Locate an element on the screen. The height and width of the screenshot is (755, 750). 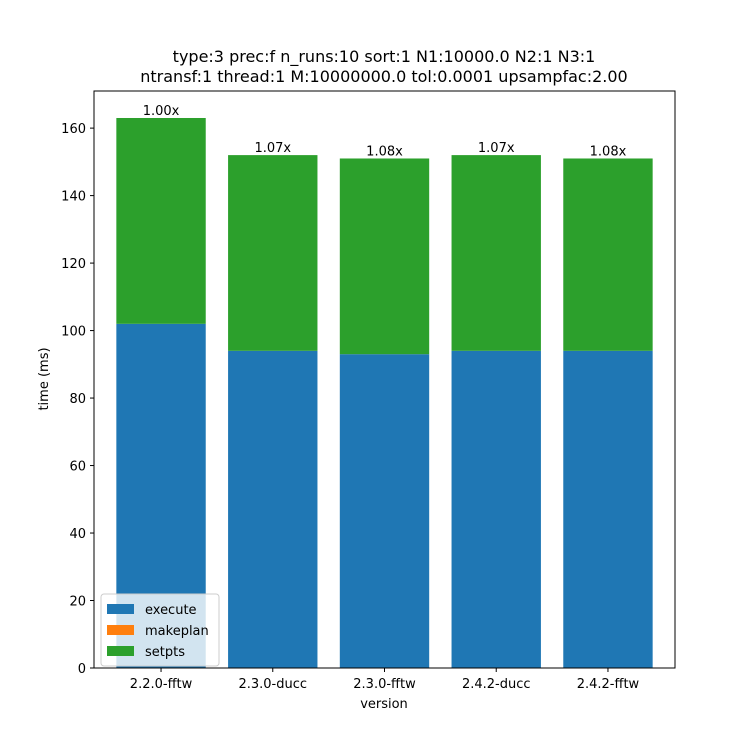
bar-label-0: 1.00x is located at coordinates (161, 111).